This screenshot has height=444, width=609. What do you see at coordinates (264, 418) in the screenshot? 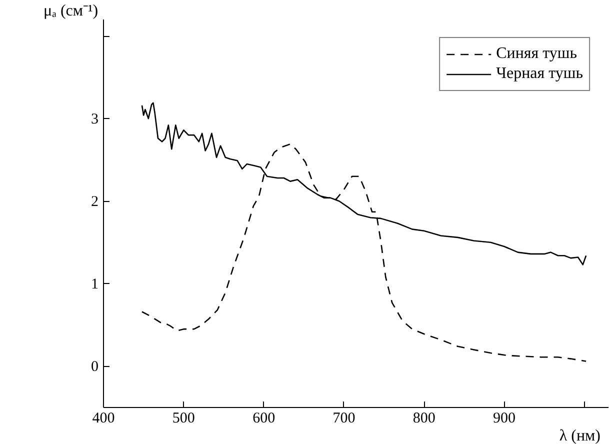
I see `x-tick-label: 600` at bounding box center [264, 418].